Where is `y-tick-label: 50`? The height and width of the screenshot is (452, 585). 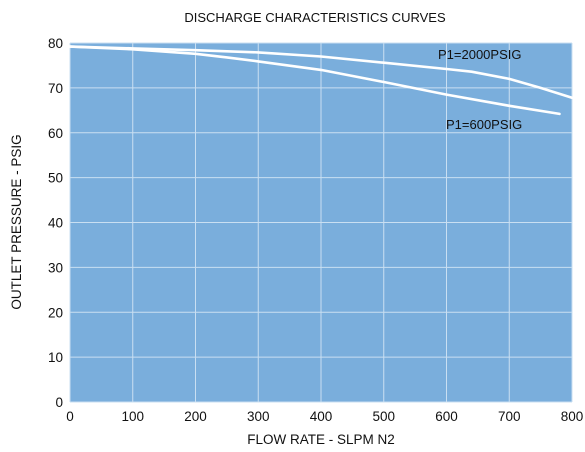
y-tick-label: 50 is located at coordinates (55, 178).